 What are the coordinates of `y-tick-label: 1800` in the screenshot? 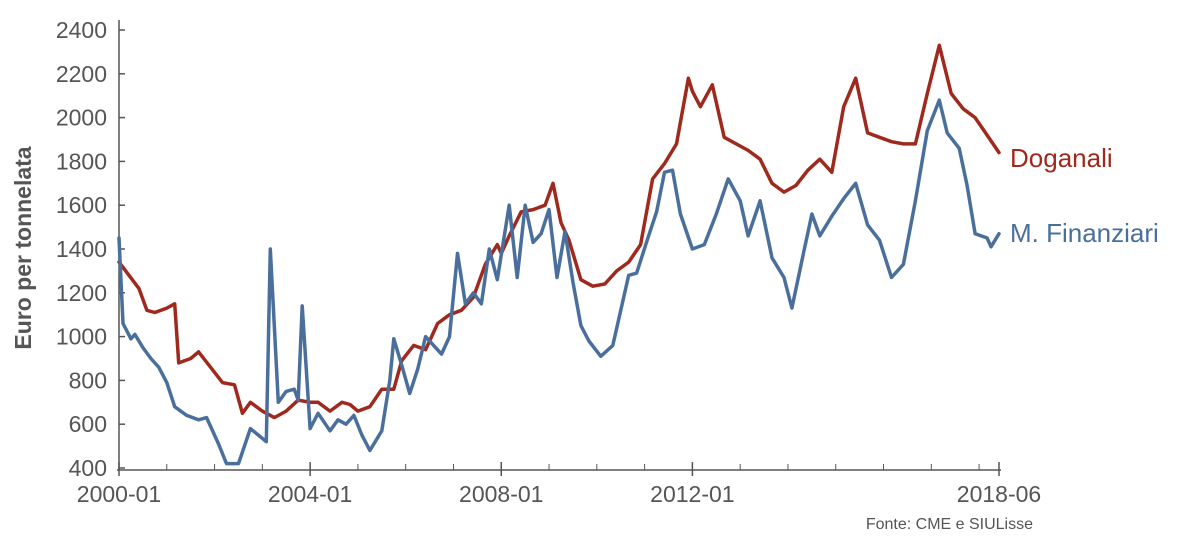 It's located at (81, 161).